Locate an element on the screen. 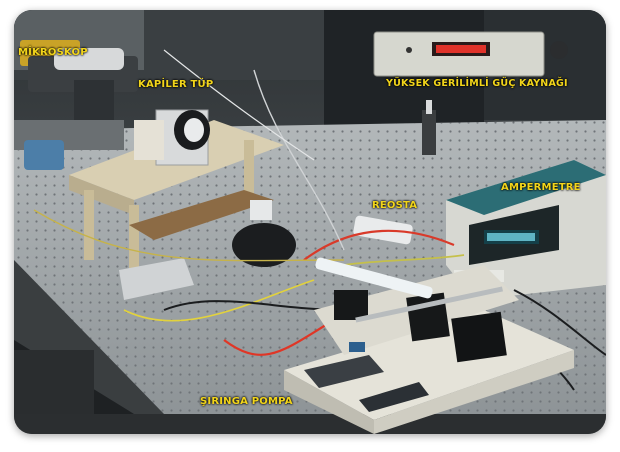 This screenshot has height=452, width=620. label-rheostat: REOSTA is located at coordinates (395, 205).